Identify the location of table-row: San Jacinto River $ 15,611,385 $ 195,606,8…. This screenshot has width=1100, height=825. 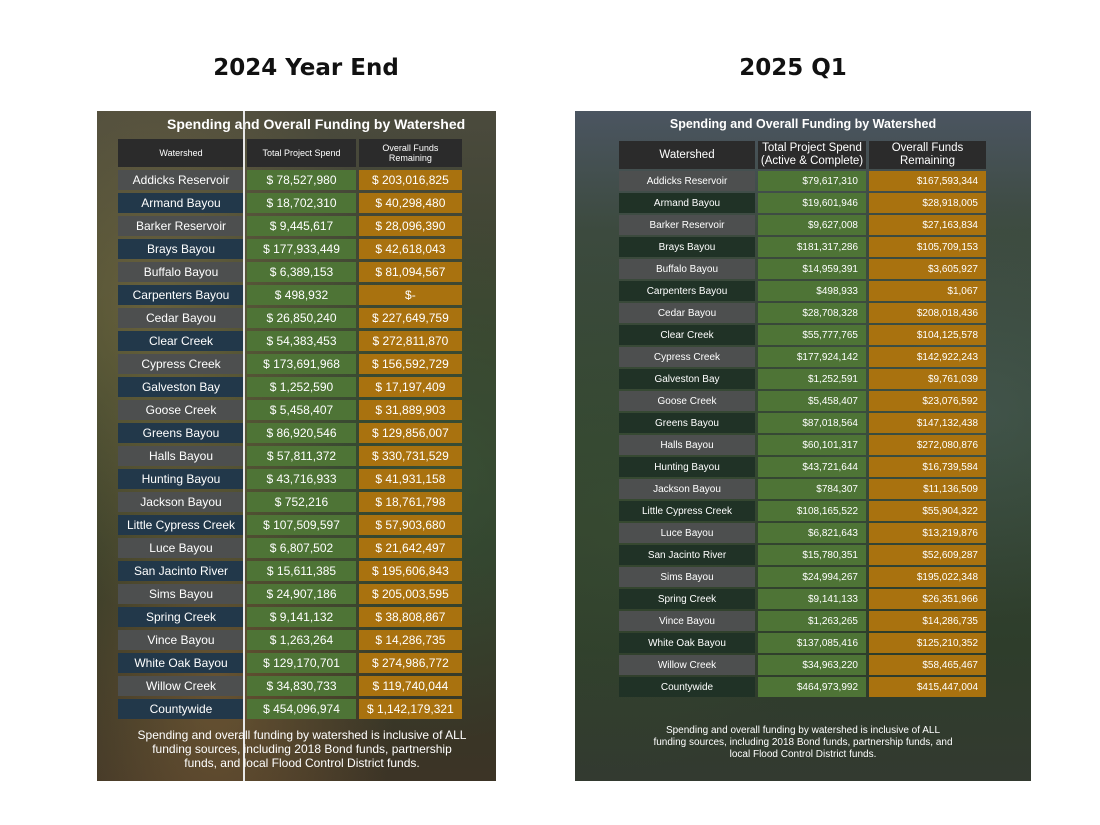
(290, 571).